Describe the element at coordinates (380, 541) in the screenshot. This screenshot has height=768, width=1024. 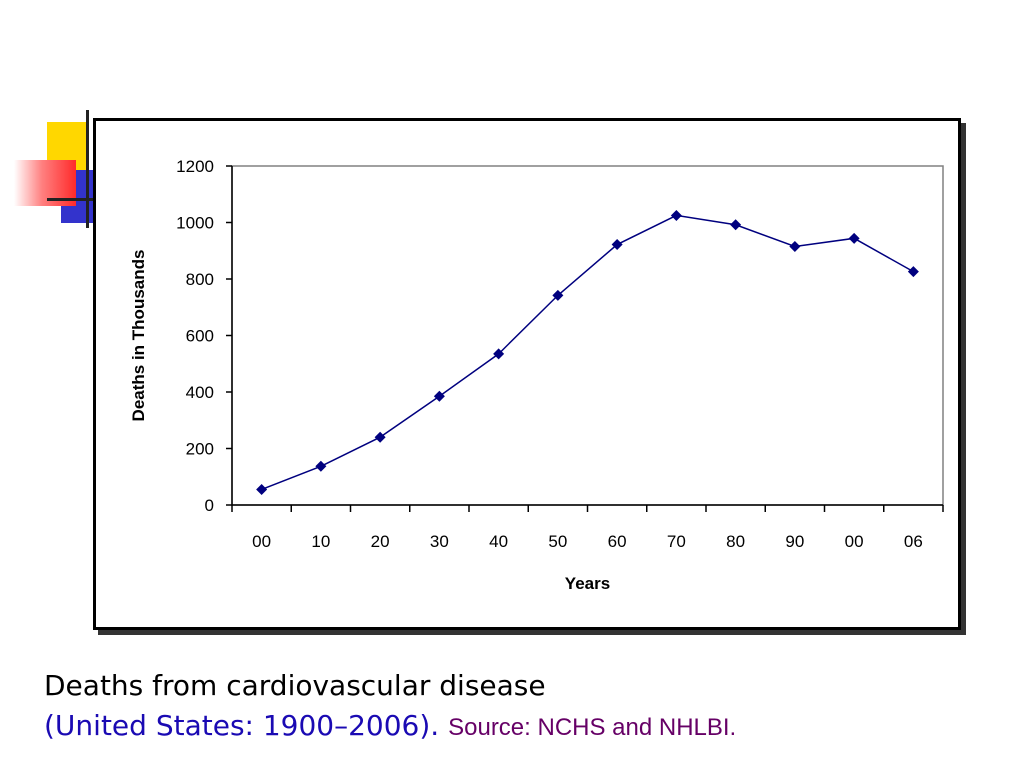
I see `x-tick-label: 20` at that location.